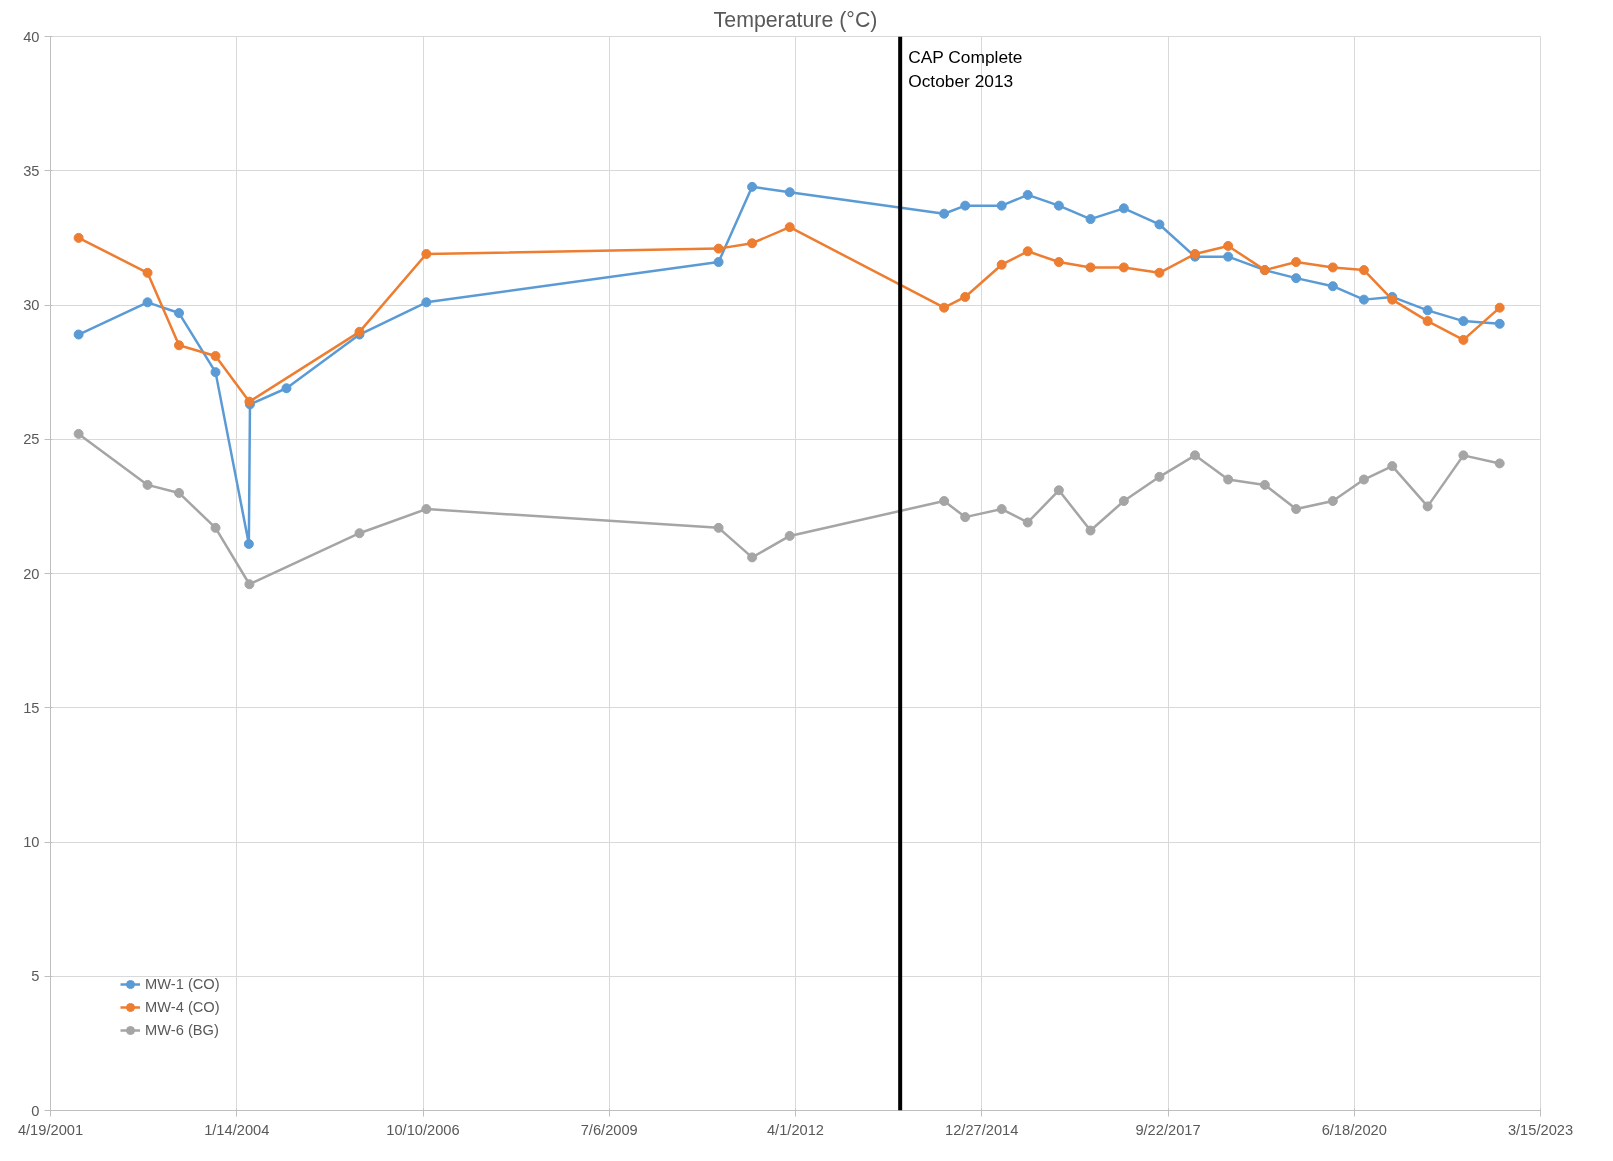 This screenshot has width=1613, height=1161. I want to click on y-tick-label: 15, so click(31, 707).